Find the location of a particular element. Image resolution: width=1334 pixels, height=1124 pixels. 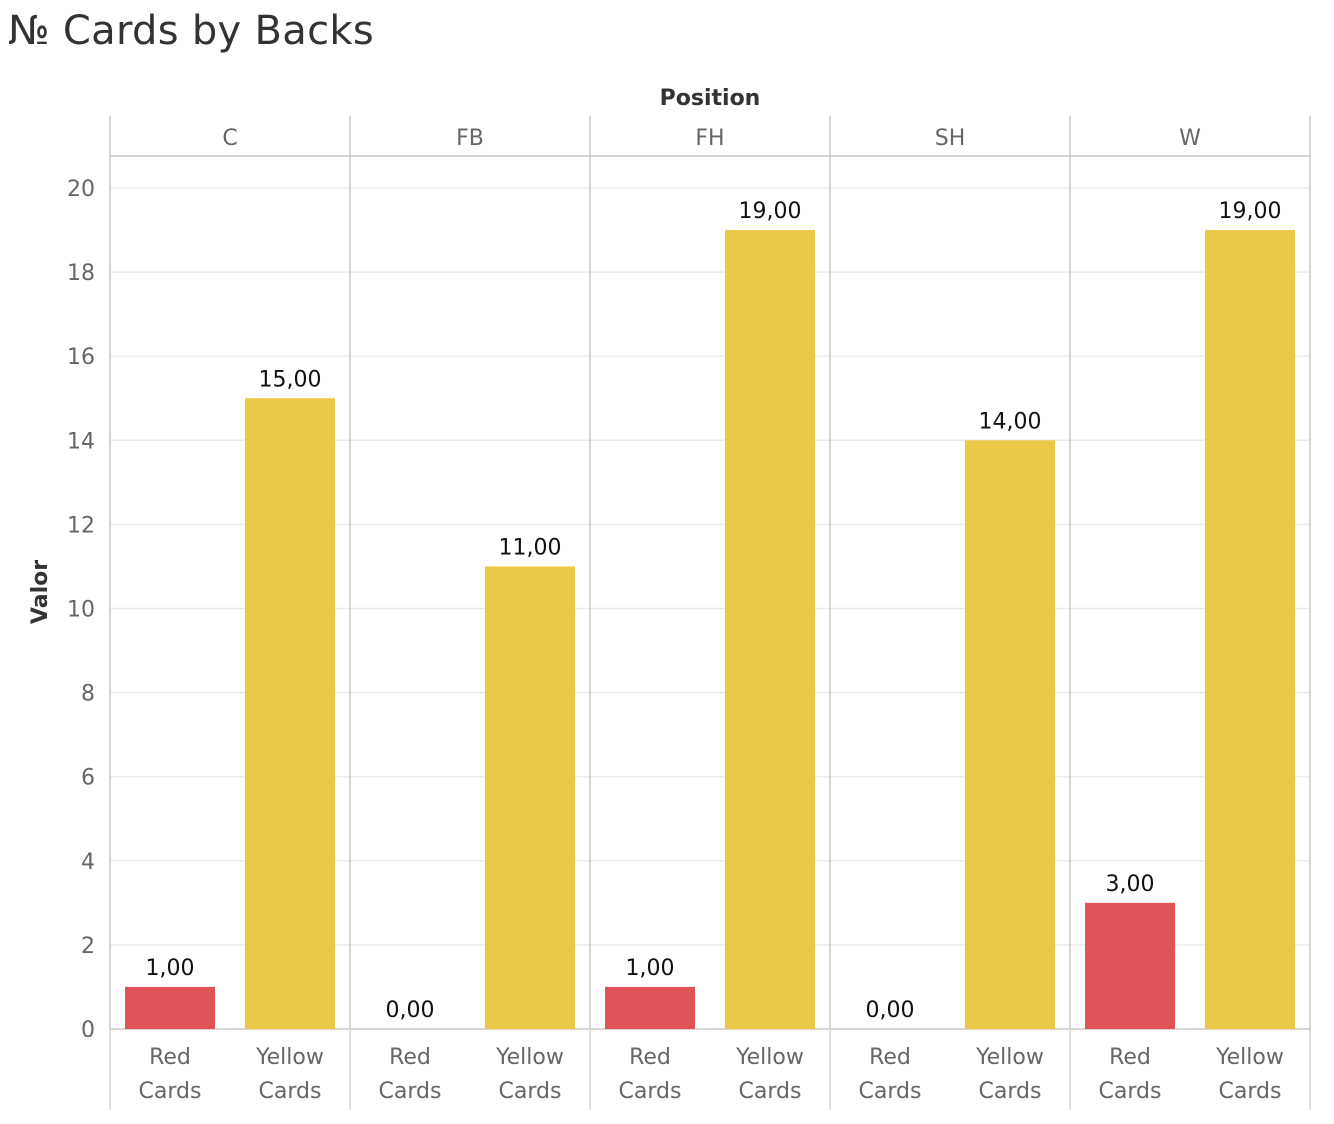

facet-header-w: W is located at coordinates (1190, 138).